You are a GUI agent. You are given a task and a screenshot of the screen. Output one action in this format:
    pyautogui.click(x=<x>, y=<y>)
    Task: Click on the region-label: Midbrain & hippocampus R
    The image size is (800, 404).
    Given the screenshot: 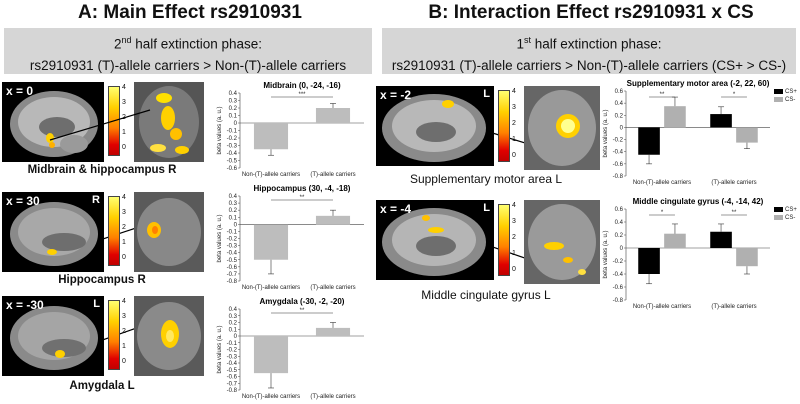 What is the action you would take?
    pyautogui.click(x=102, y=170)
    